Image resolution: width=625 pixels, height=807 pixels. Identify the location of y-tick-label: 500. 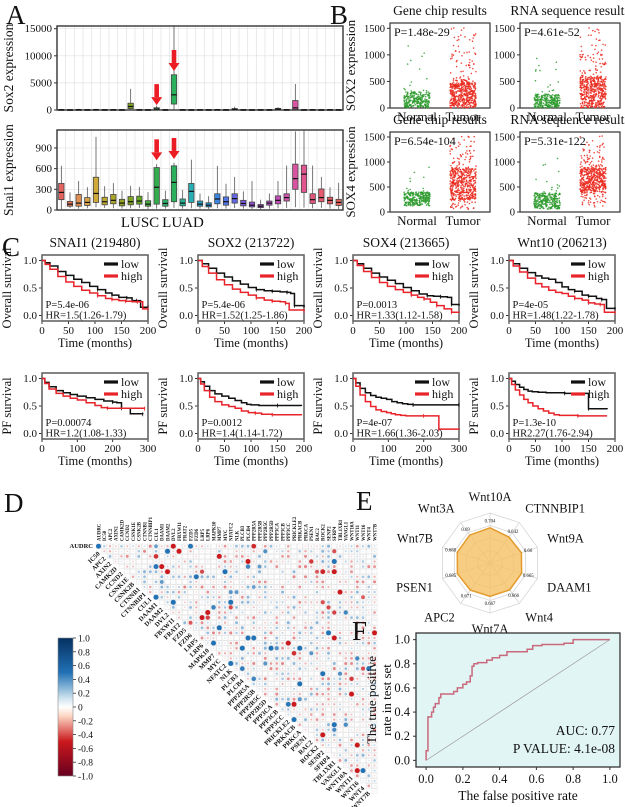
(377, 82).